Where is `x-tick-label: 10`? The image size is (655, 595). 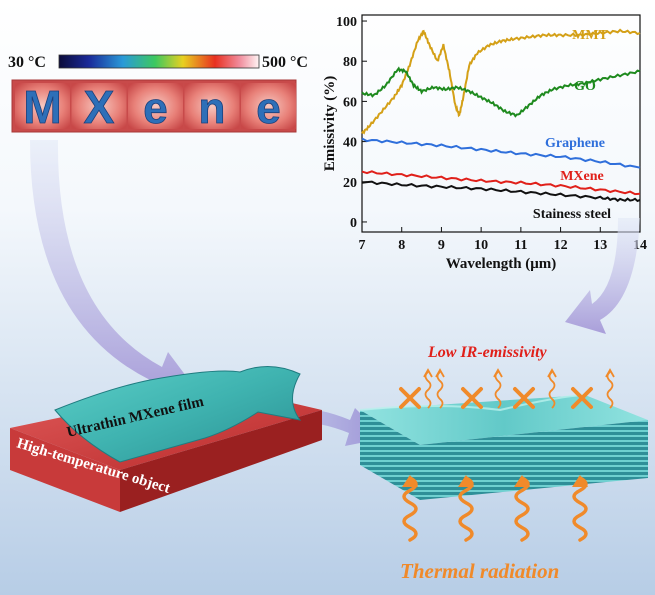
x-tick-label: 10 is located at coordinates (481, 245).